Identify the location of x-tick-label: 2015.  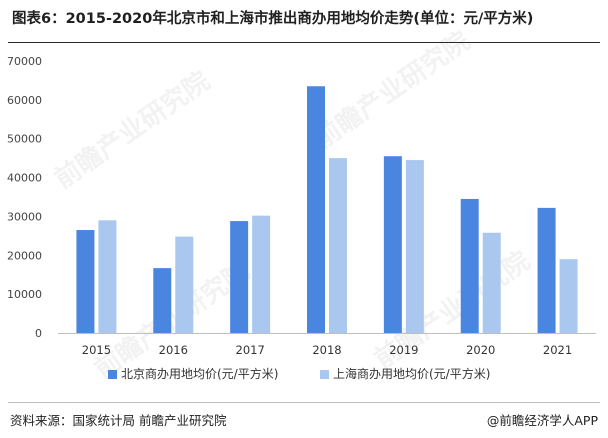
(96, 350).